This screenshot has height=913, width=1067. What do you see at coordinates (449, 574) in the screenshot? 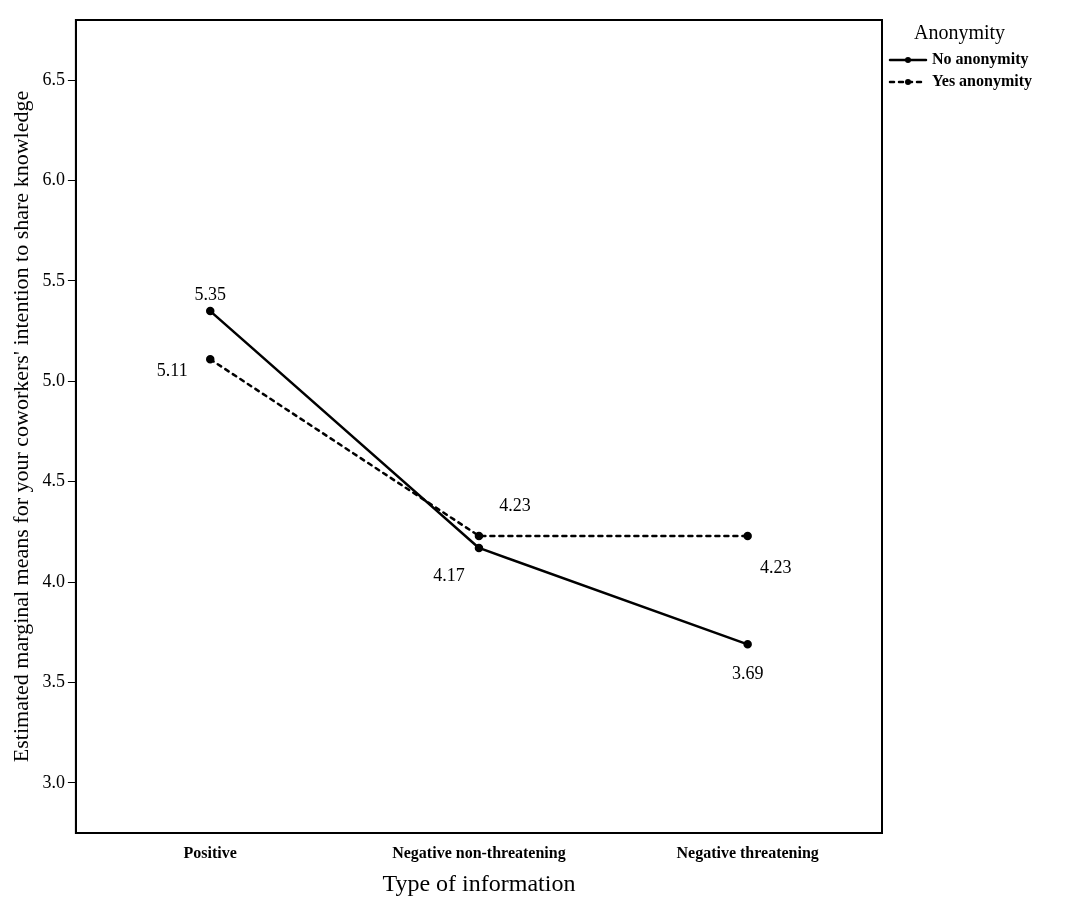
I see `data-label: 4.17` at bounding box center [449, 574].